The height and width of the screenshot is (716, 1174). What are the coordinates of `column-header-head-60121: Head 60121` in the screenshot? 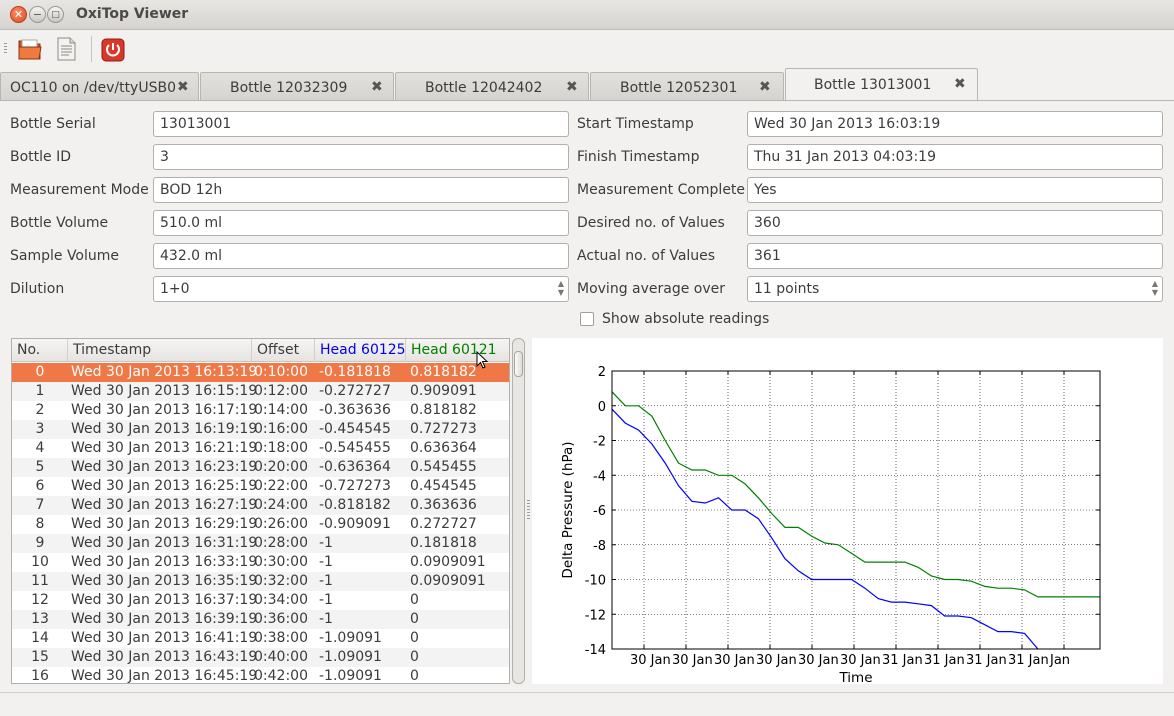 It's located at (454, 350).